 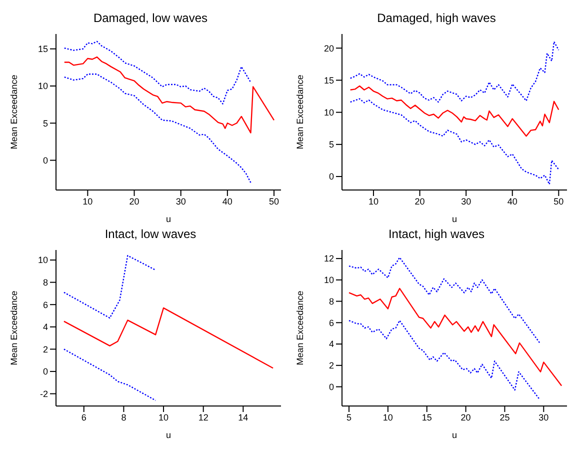 I want to click on chart-title: Damaged, low waves, so click(x=150, y=18).